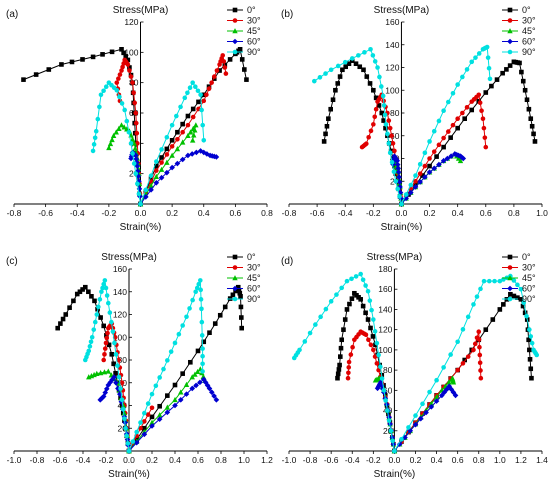 The image size is (550, 493). Describe the element at coordinates (373, 213) in the screenshot. I see `x-tick-label: -0.2` at that location.